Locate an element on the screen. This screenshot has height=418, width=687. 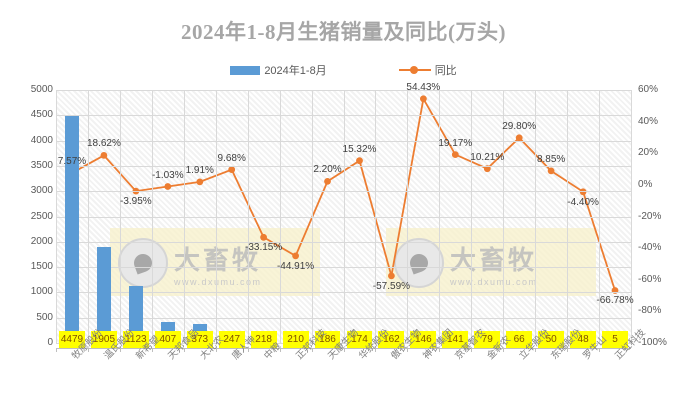
line-value-label-16: -4.40% is located at coordinates (583, 202).